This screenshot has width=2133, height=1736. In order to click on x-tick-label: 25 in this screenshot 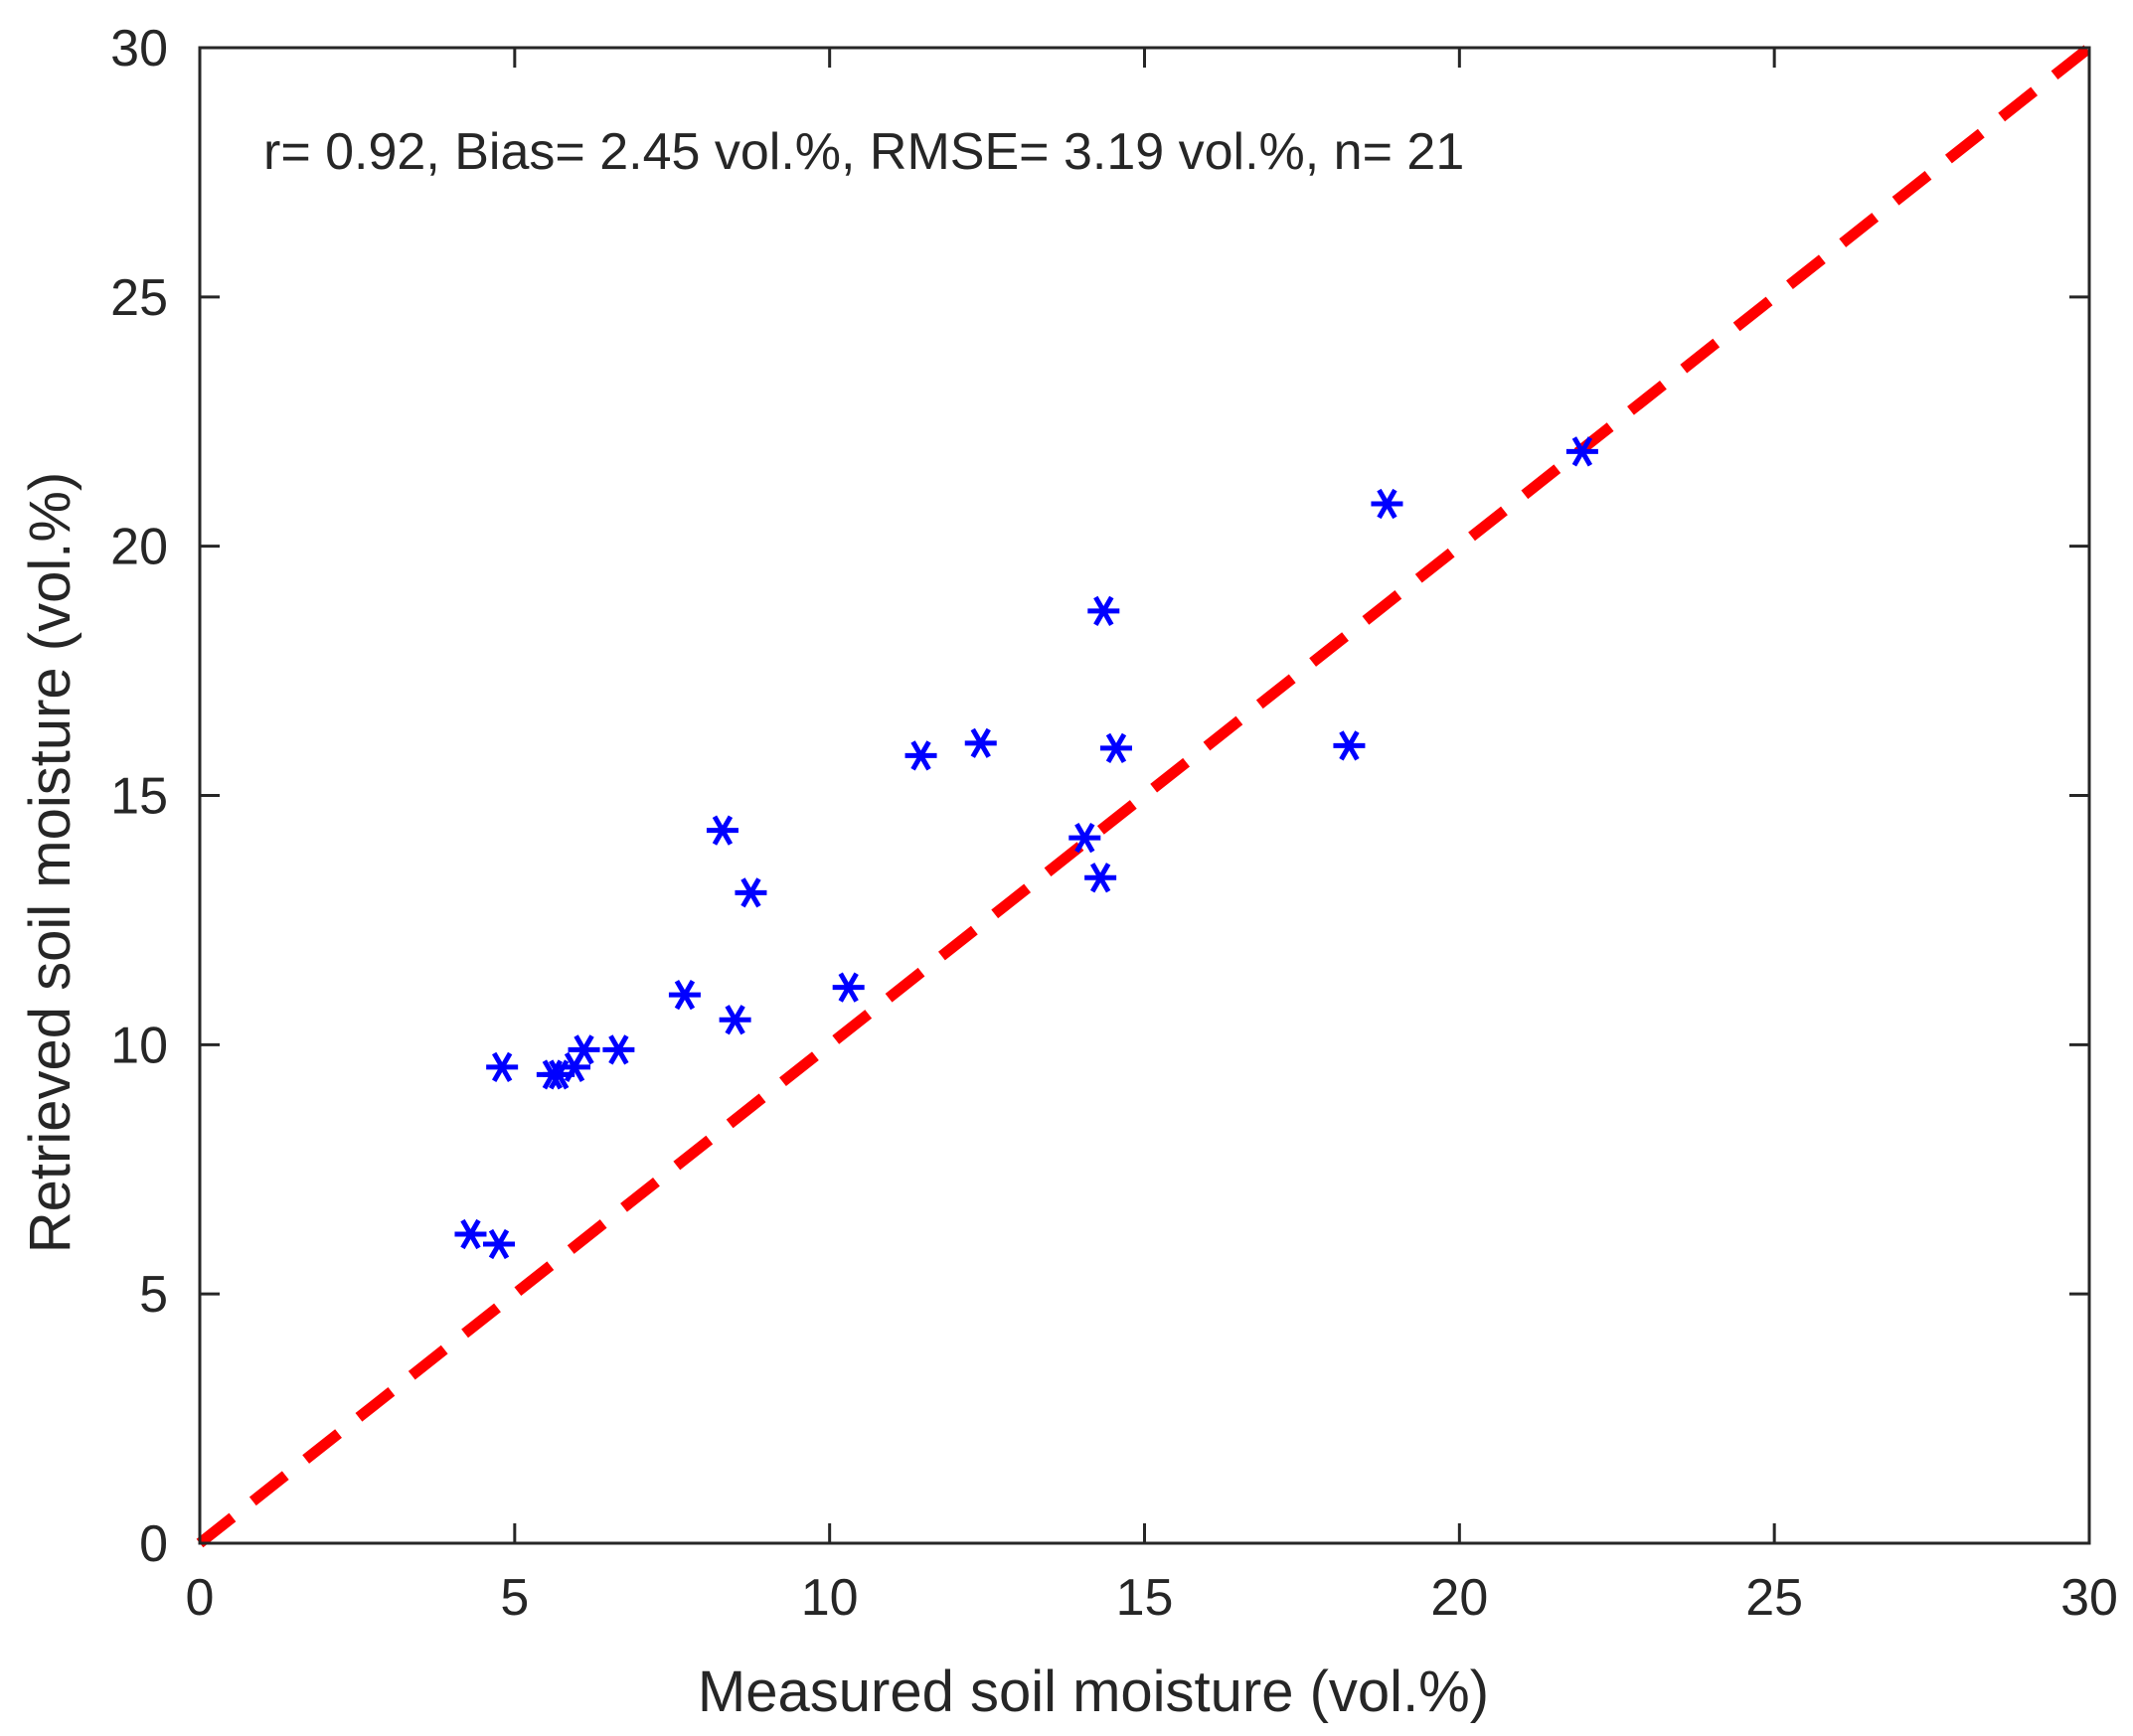, I will do `click(1774, 1598)`.